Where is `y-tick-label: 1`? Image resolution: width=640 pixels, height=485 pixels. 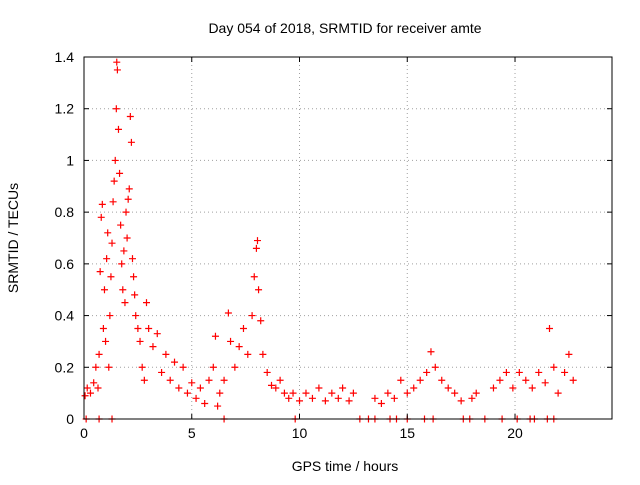 y-tick-label: 1 is located at coordinates (70, 160).